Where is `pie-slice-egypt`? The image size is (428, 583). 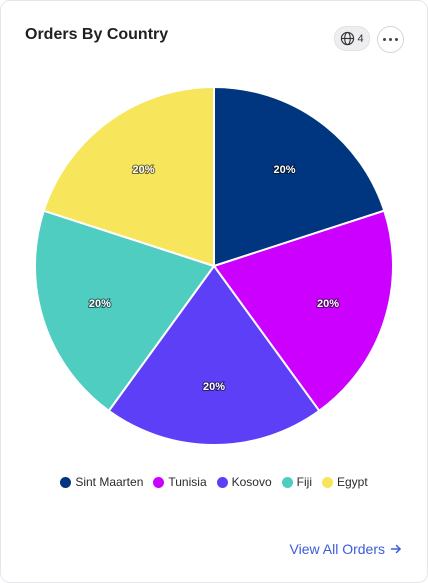
pie-slice-egypt is located at coordinates (128, 176).